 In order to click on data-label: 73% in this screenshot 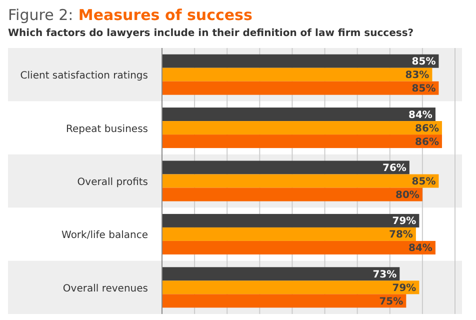, I will do `click(384, 274)`.